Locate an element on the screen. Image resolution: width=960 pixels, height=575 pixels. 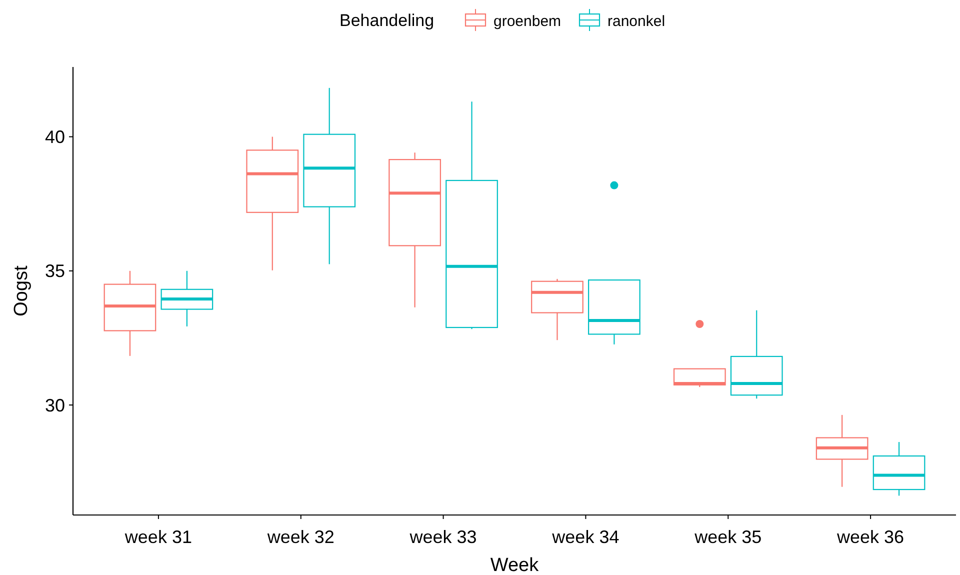
y-tick-label: 40 is located at coordinates (54, 137).